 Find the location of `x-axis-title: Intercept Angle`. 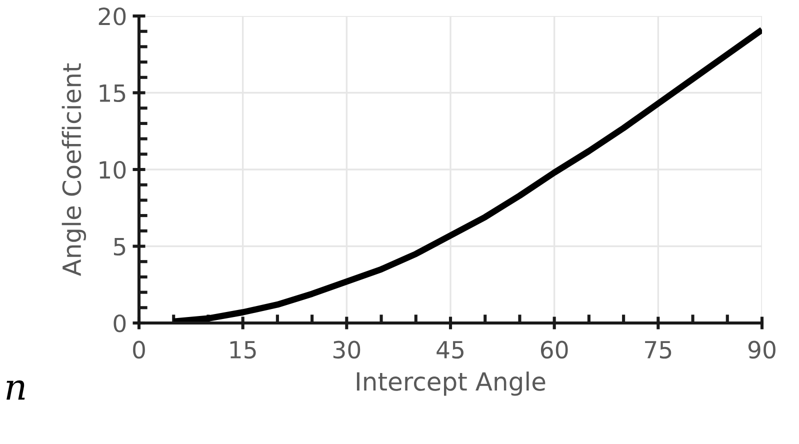

x-axis-title: Intercept Angle is located at coordinates (451, 384).